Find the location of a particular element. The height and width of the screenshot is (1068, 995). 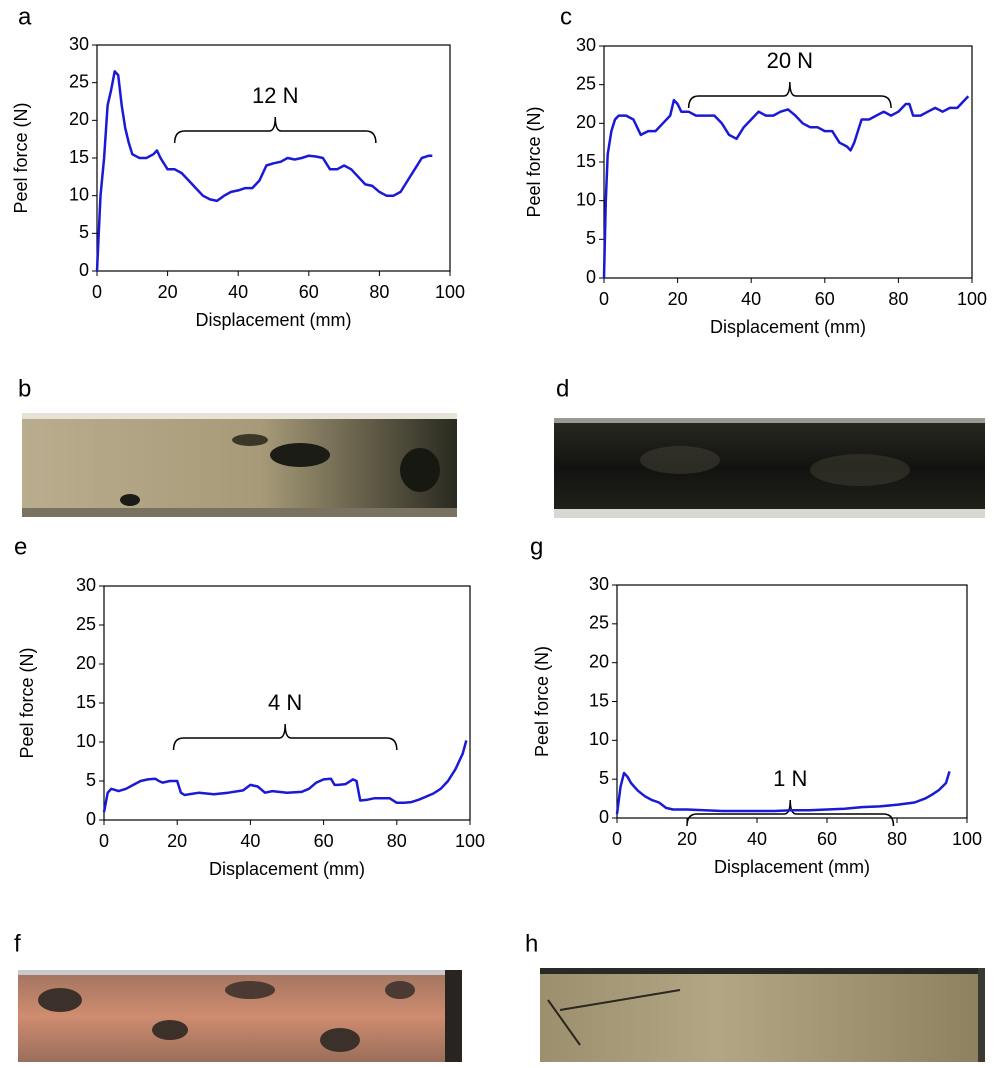

annotation: 12 N is located at coordinates (275, 95).